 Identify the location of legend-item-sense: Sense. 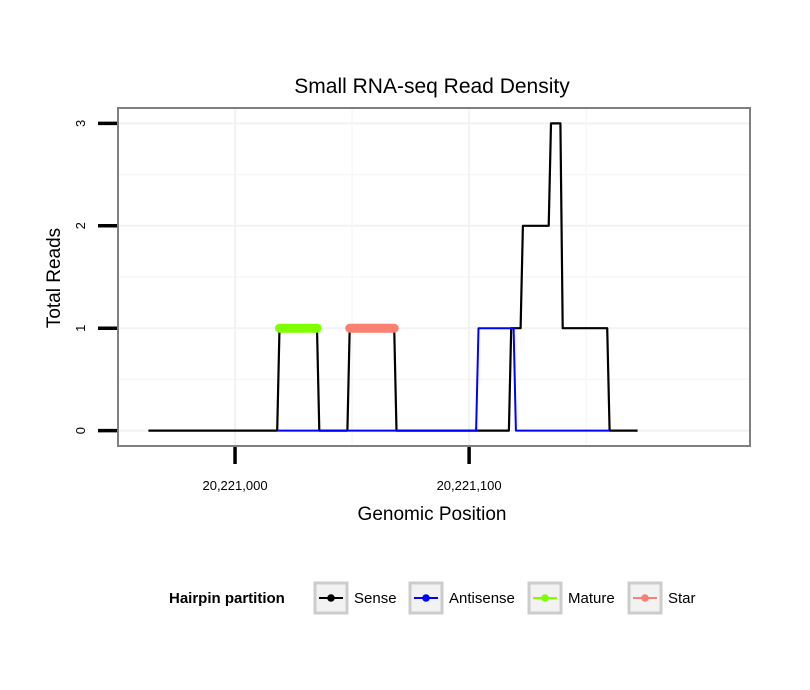
(355, 598).